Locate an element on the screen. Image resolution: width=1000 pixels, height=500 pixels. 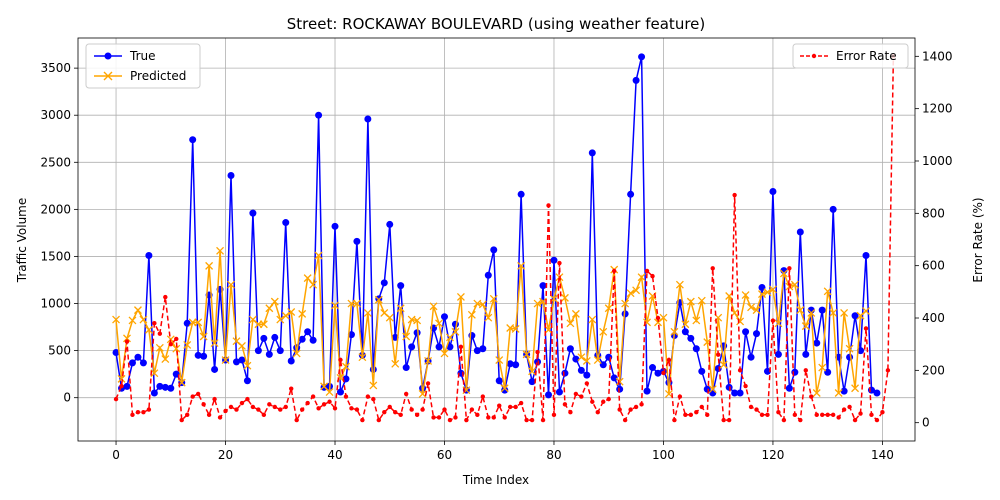
x-tick-label: 60 is located at coordinates (444, 455).